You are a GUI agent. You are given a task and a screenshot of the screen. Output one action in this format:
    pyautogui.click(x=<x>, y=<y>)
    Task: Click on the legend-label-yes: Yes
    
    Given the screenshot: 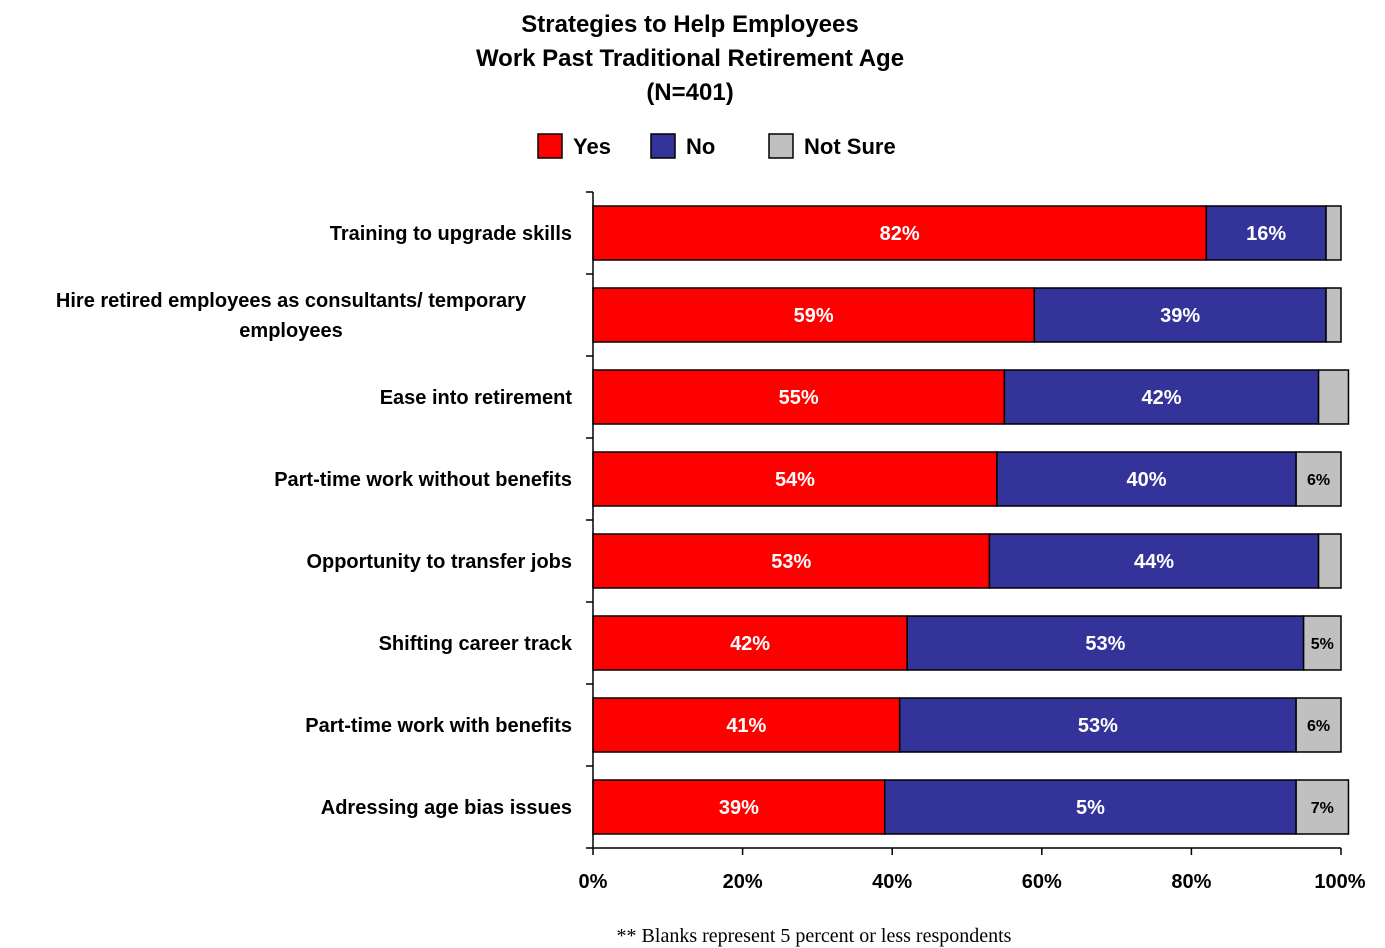 What is the action you would take?
    pyautogui.click(x=592, y=146)
    